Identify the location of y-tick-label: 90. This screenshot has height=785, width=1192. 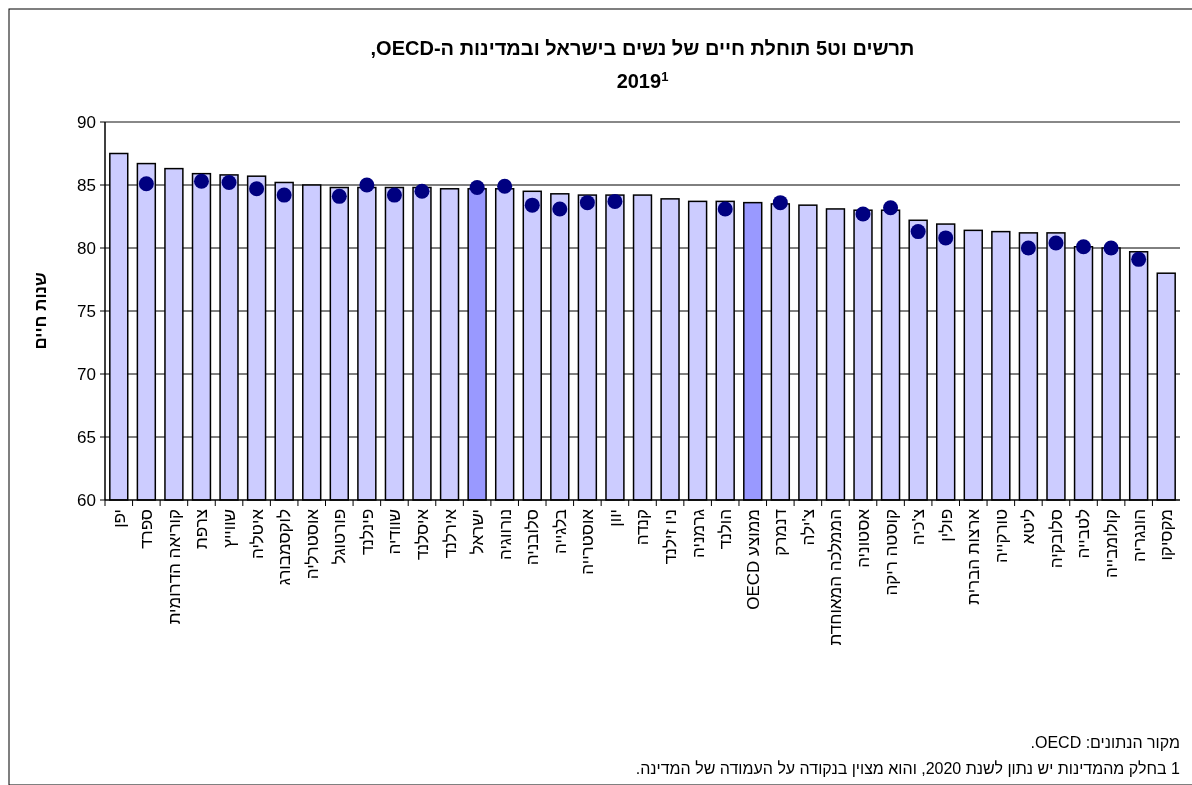
(86, 122).